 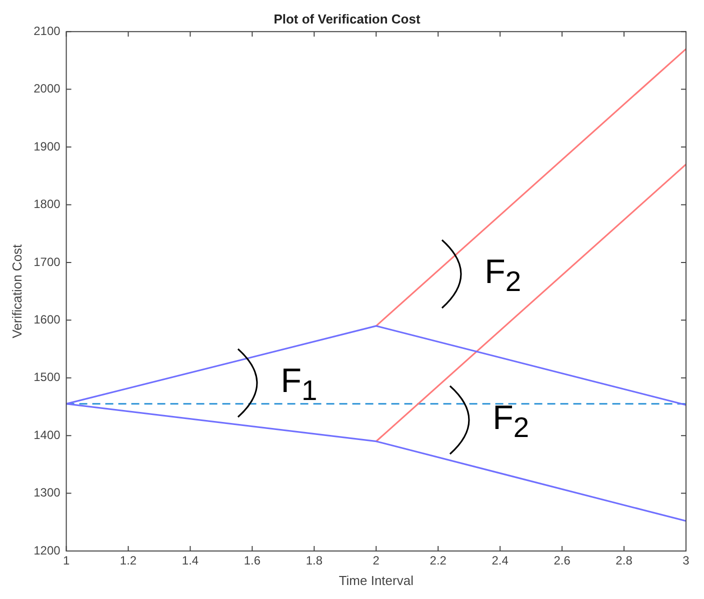 What do you see at coordinates (16, 291) in the screenshot?
I see `y-axis-title: Verification Cost` at bounding box center [16, 291].